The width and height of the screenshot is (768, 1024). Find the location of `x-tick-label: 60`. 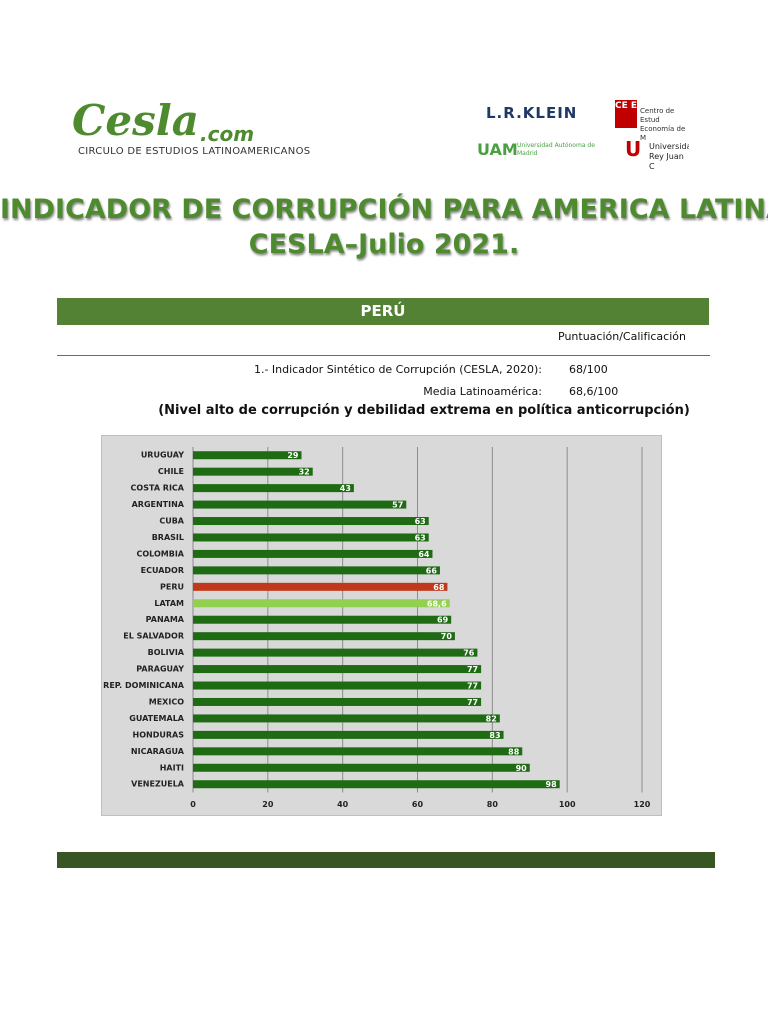

x-tick-label: 60 is located at coordinates (418, 804).